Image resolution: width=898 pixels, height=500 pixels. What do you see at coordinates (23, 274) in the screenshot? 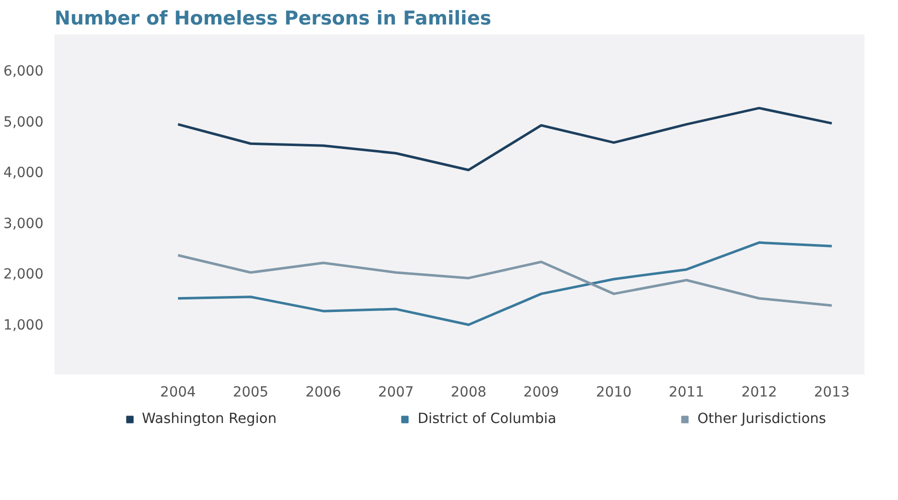
I see `y-tick-label: 2,000` at bounding box center [23, 274].